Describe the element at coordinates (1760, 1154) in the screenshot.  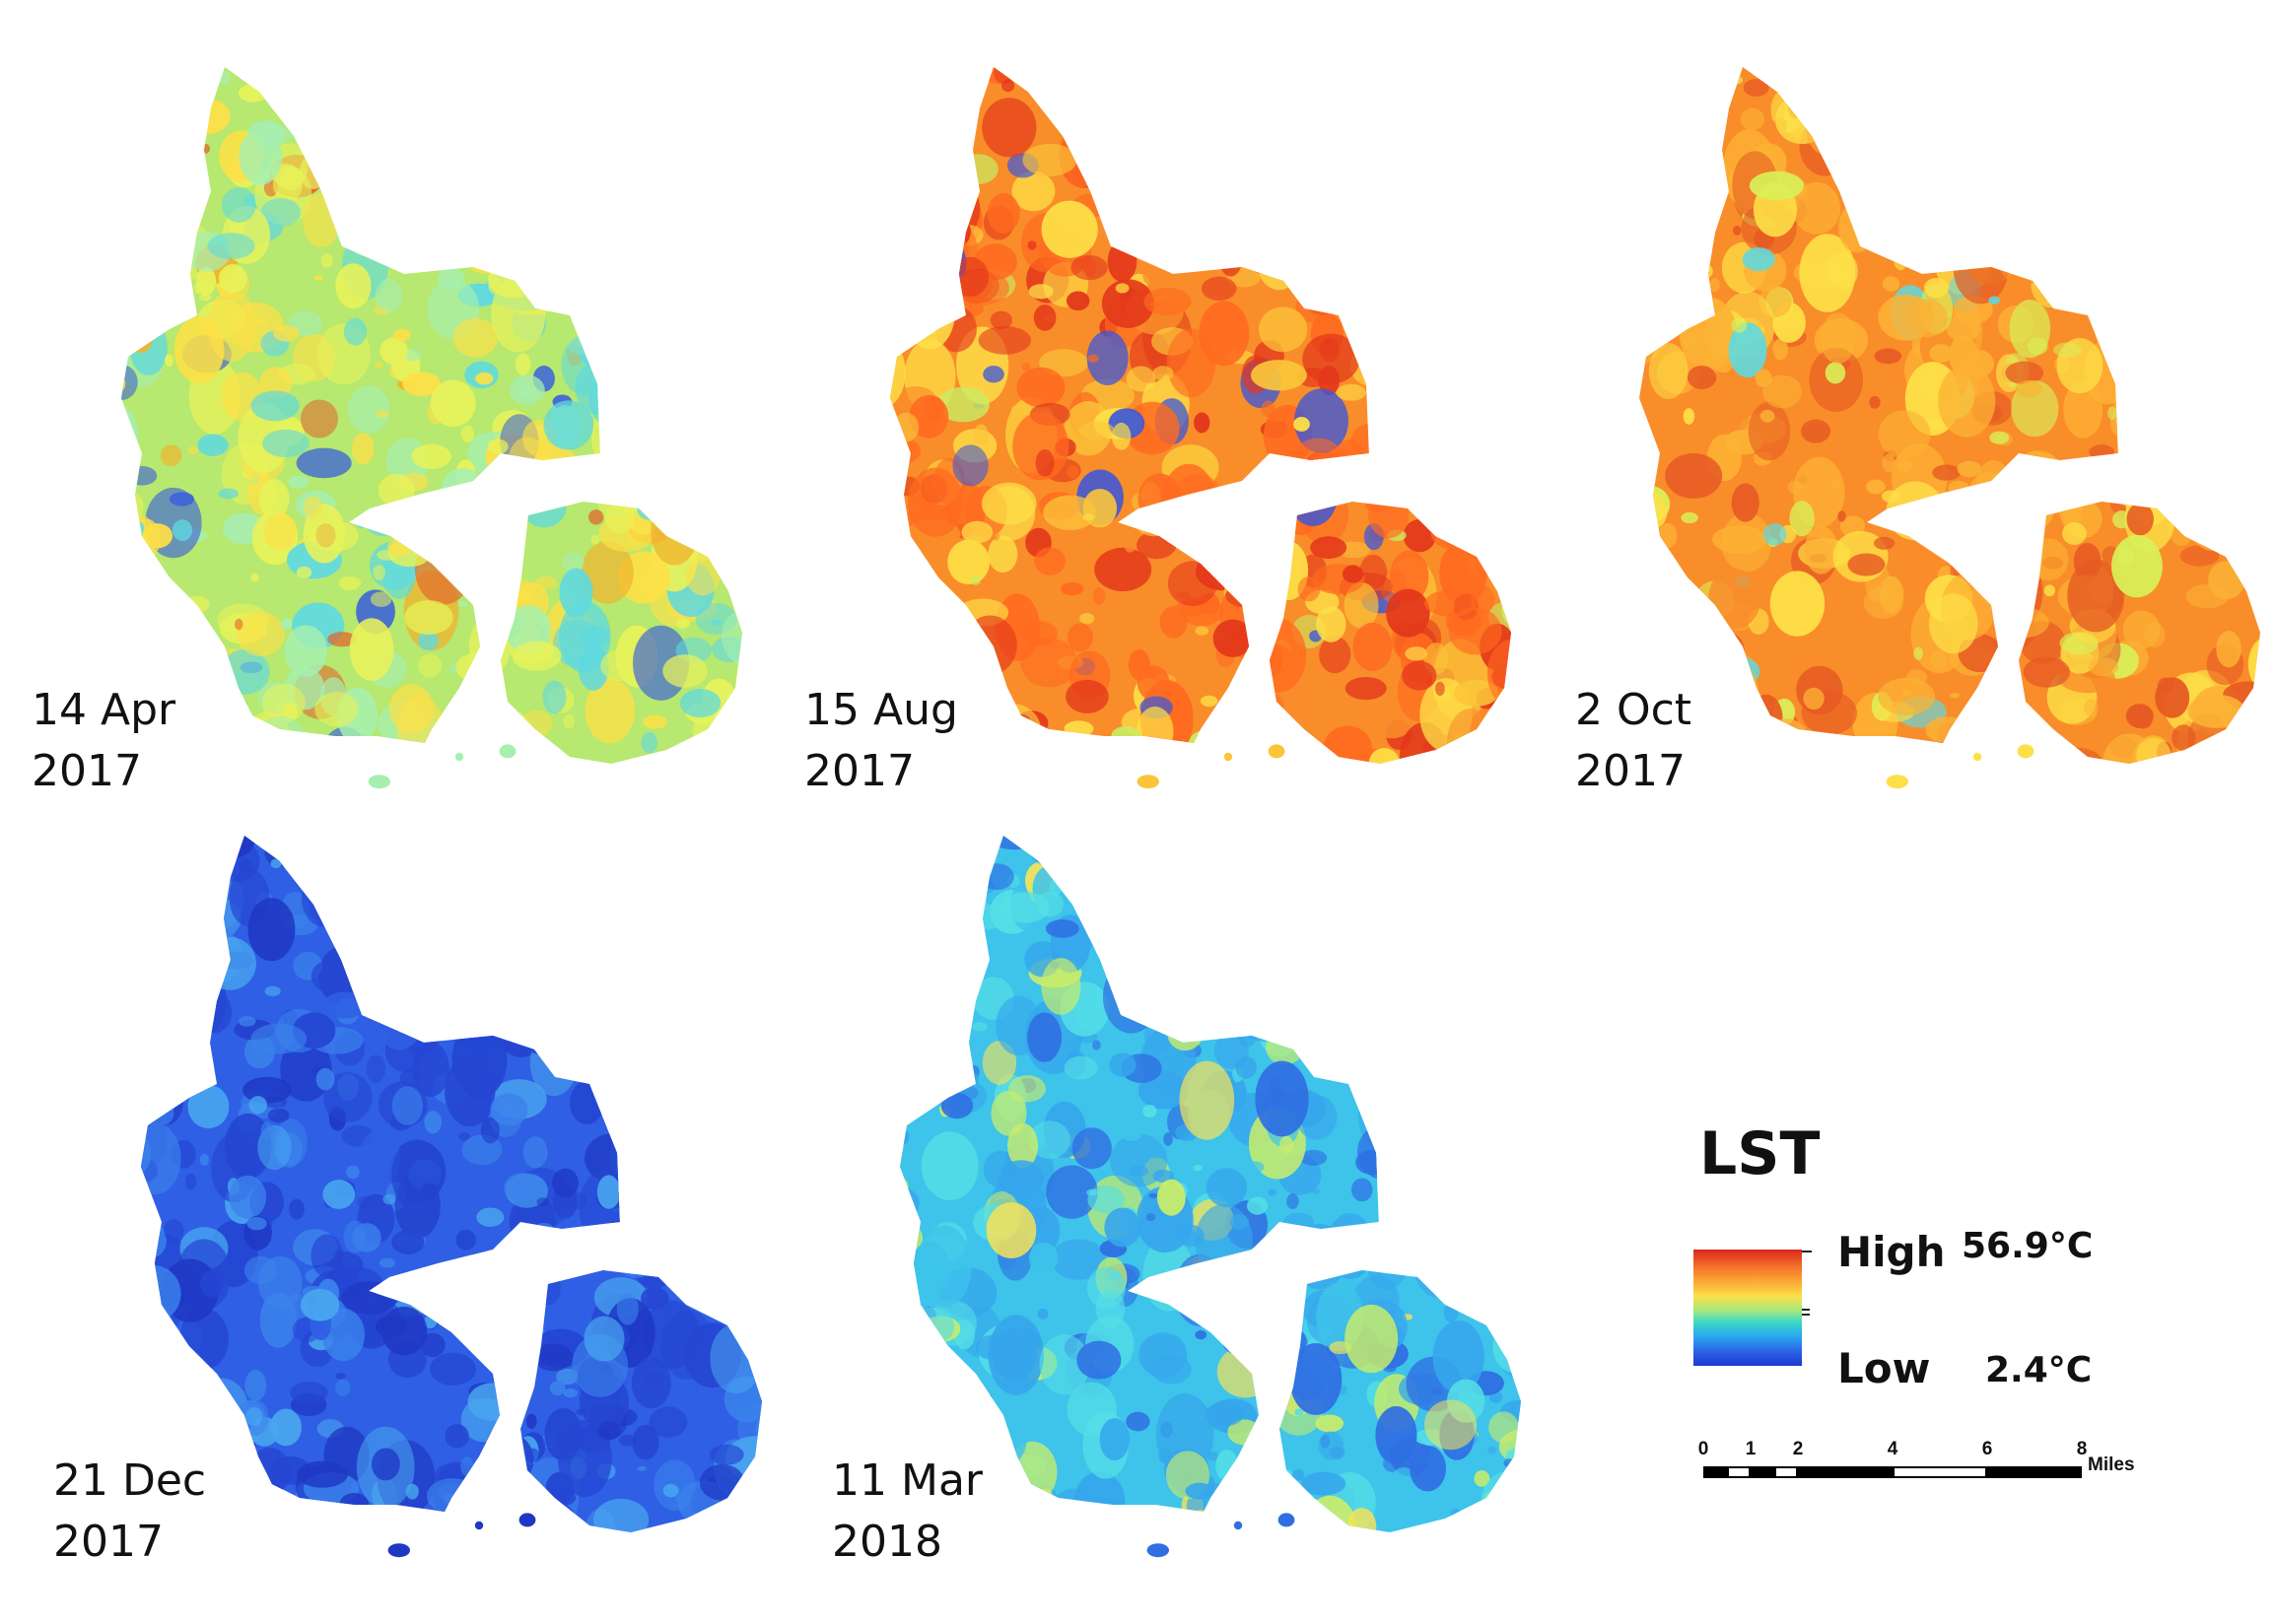
I see `legend-title: LST` at that location.